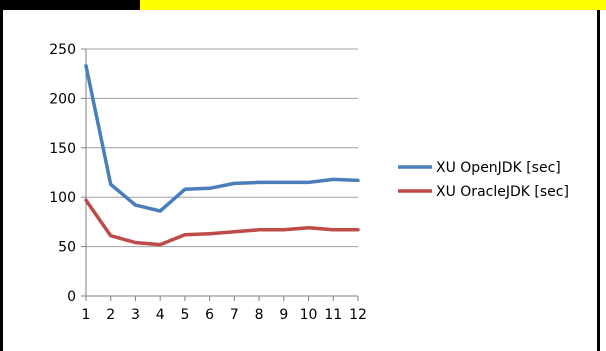  Describe the element at coordinates (234, 315) in the screenshot. I see `x-tick-label: 7` at that location.